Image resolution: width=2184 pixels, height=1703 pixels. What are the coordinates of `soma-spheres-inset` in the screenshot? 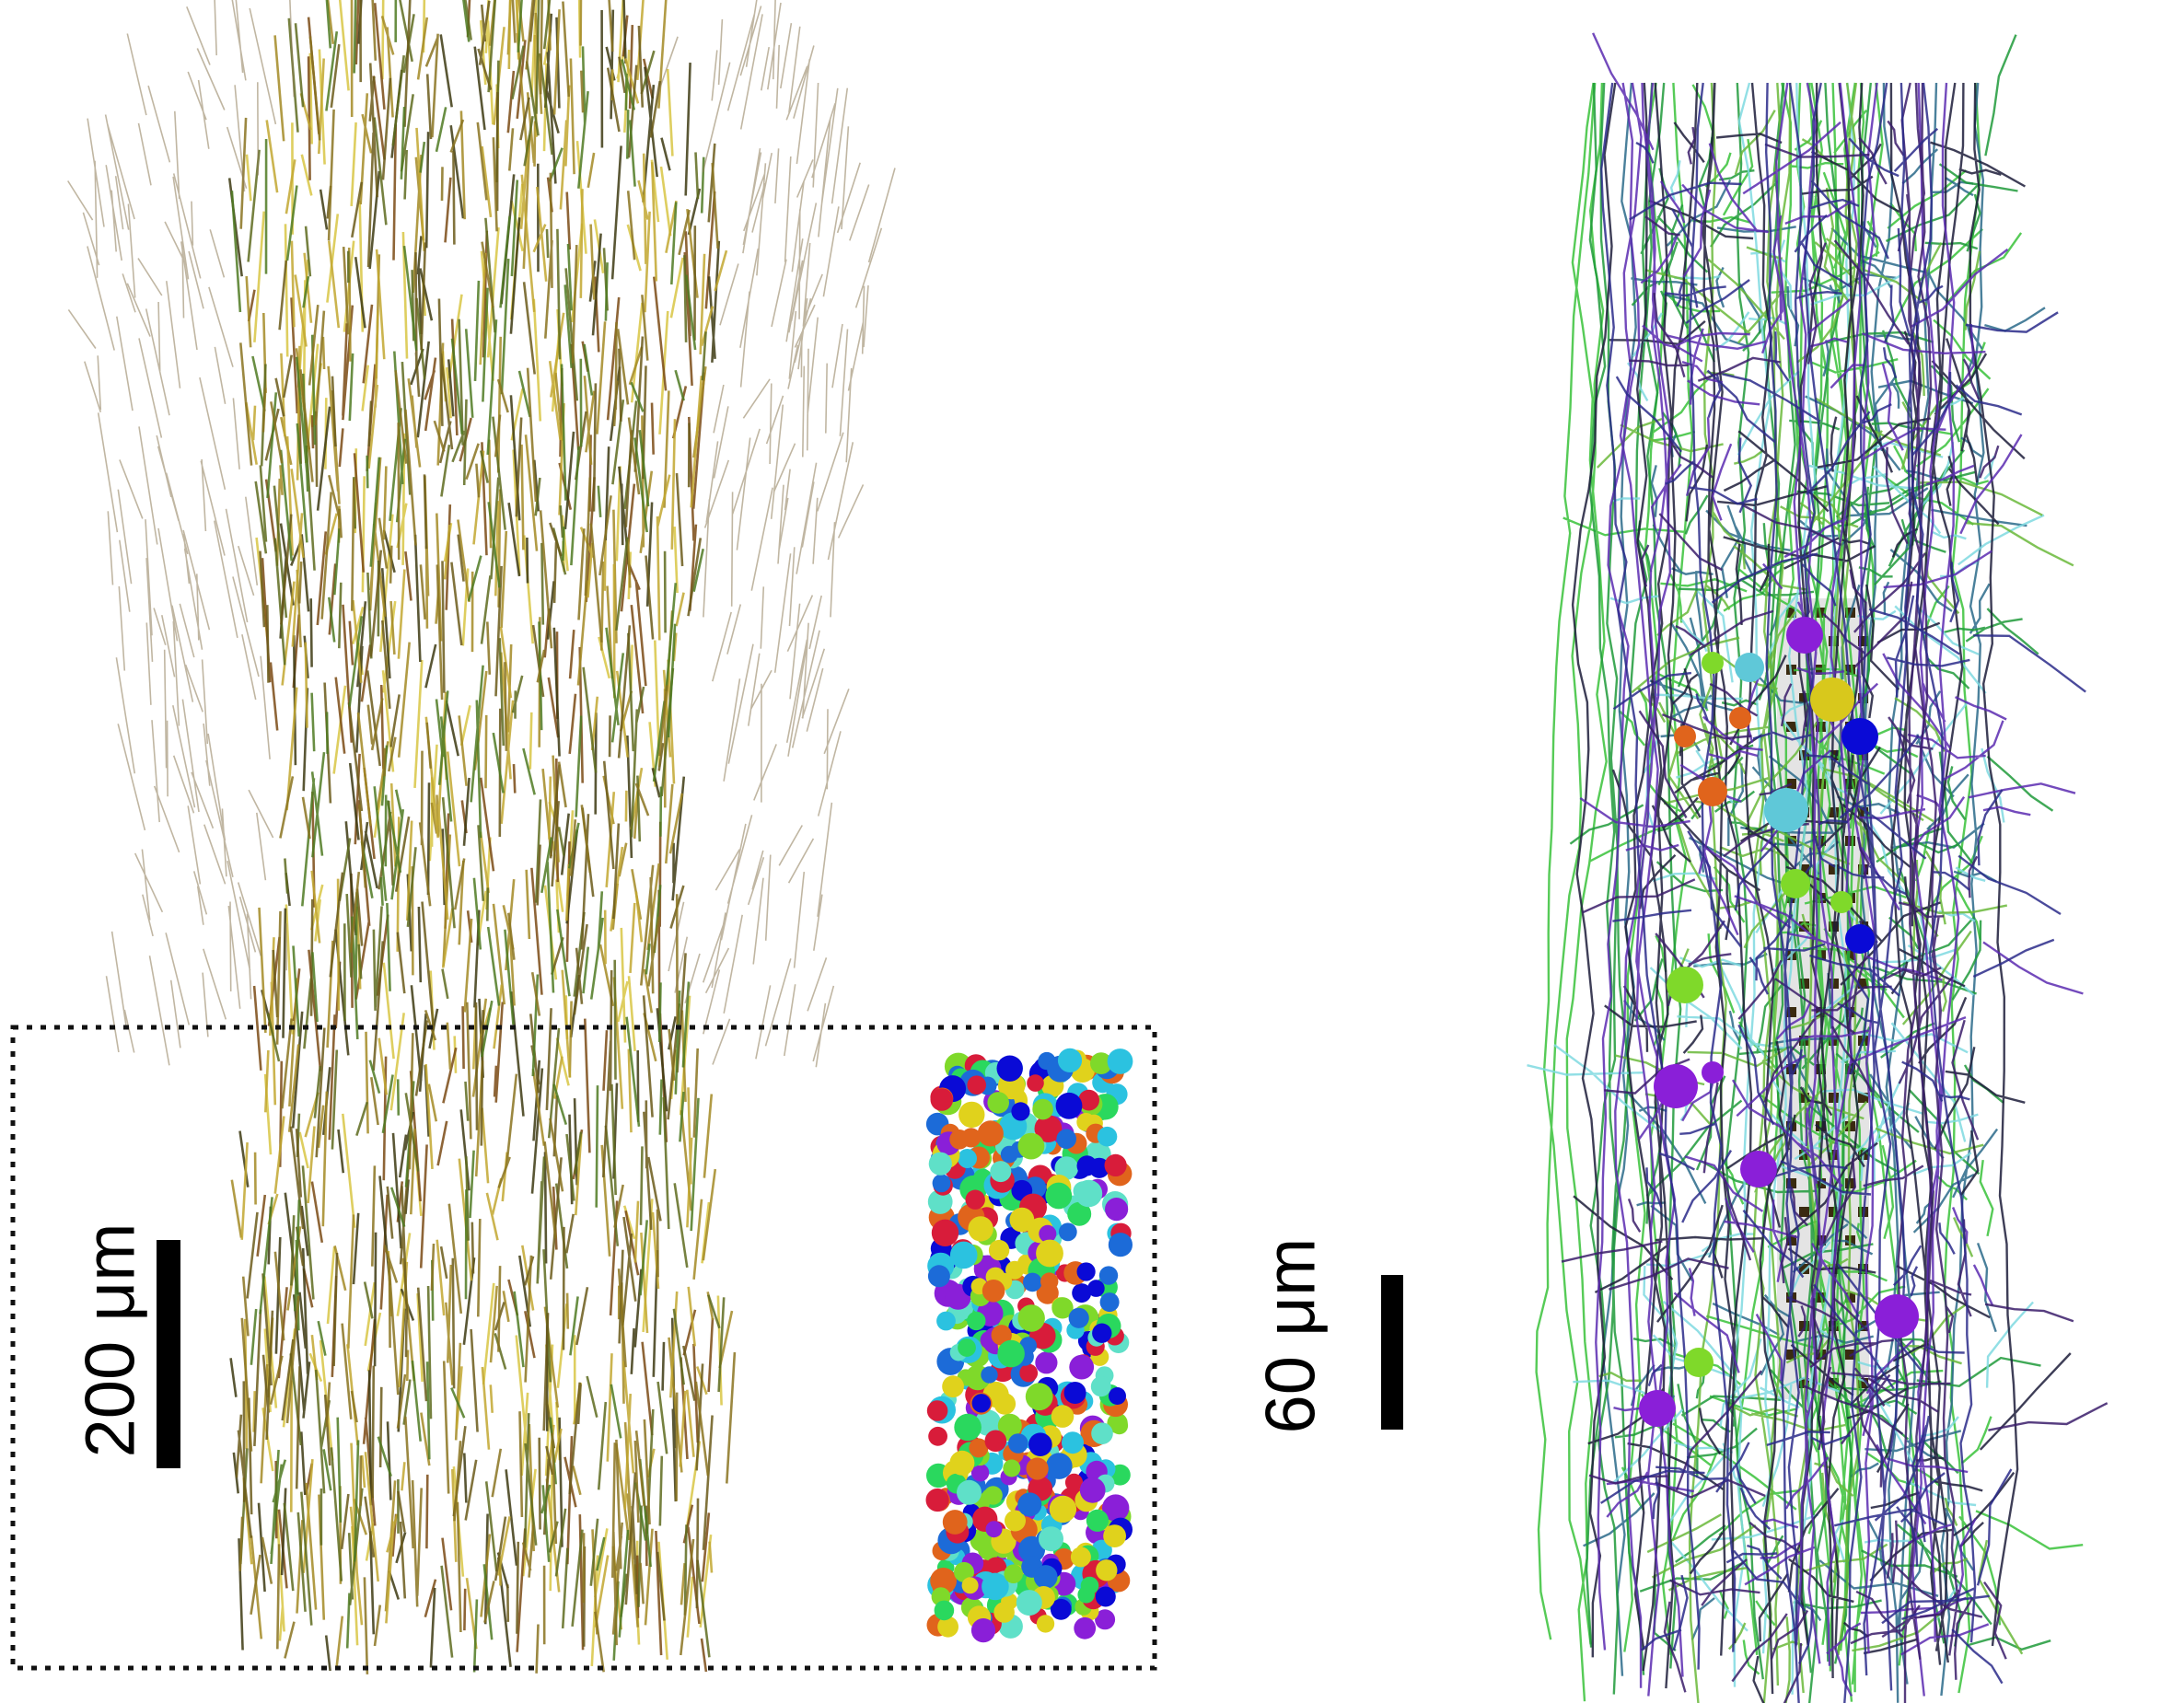 It's located at (1029, 1345).